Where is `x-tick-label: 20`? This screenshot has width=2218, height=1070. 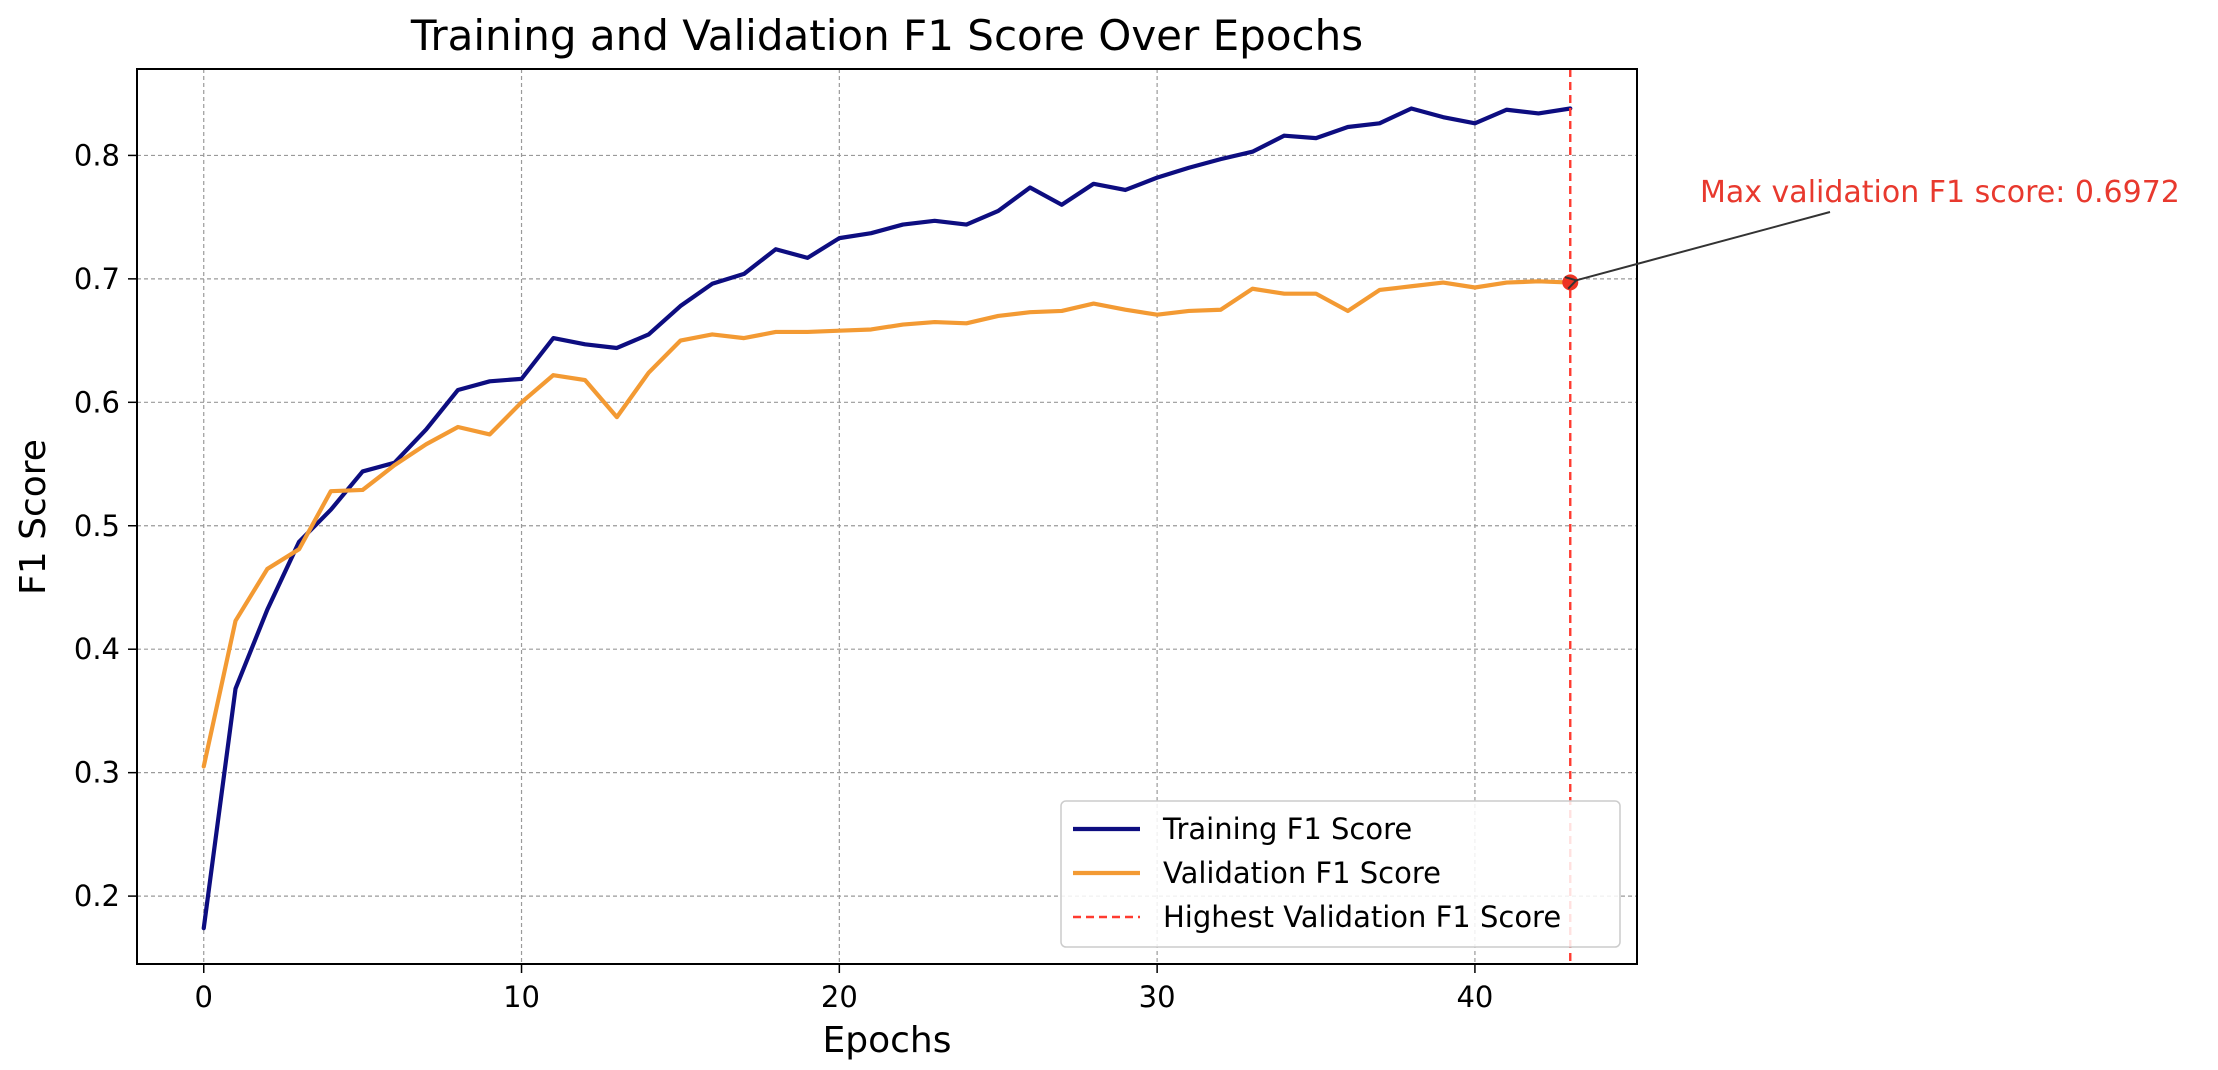 x-tick-label: 20 is located at coordinates (839, 997).